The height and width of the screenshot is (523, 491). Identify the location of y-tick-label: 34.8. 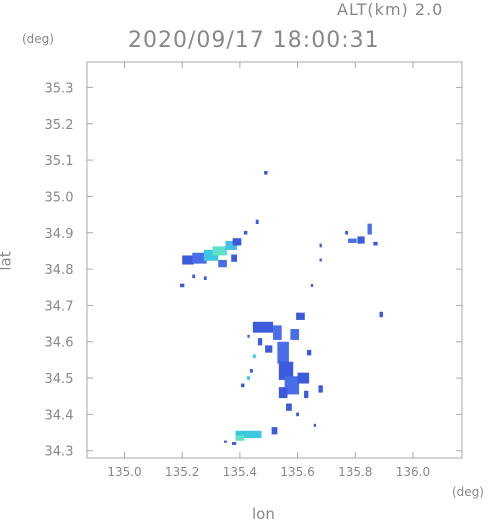
(59, 270).